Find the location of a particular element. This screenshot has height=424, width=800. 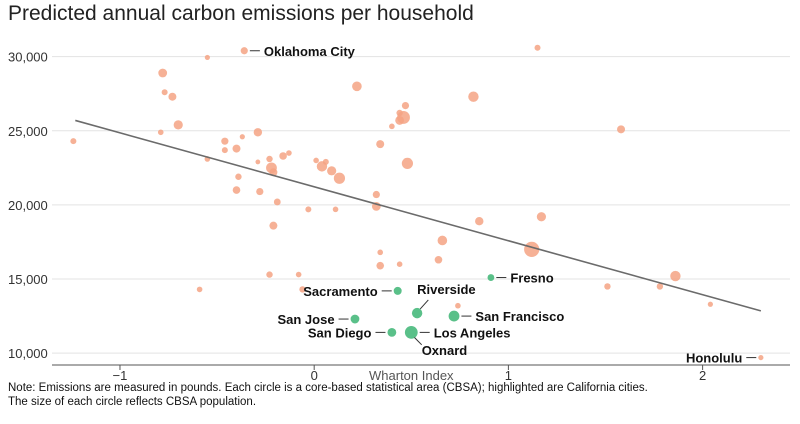

annotation-label: Los Angeles is located at coordinates (472, 332).